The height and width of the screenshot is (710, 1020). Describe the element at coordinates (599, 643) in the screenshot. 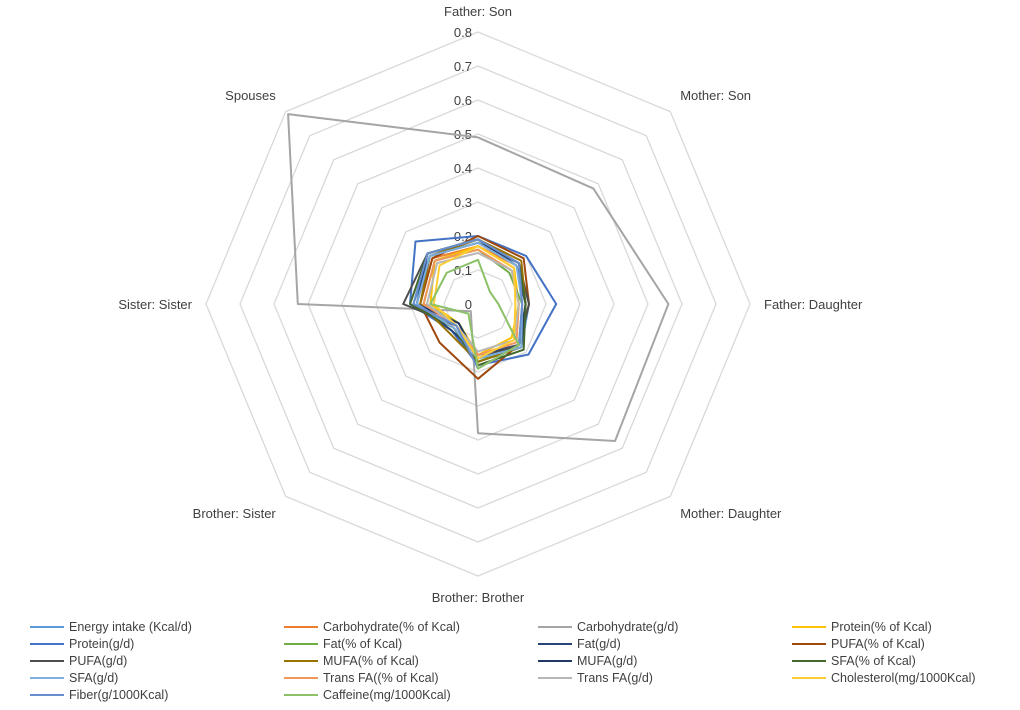

I see `legend-label: Fat(g/d)` at that location.